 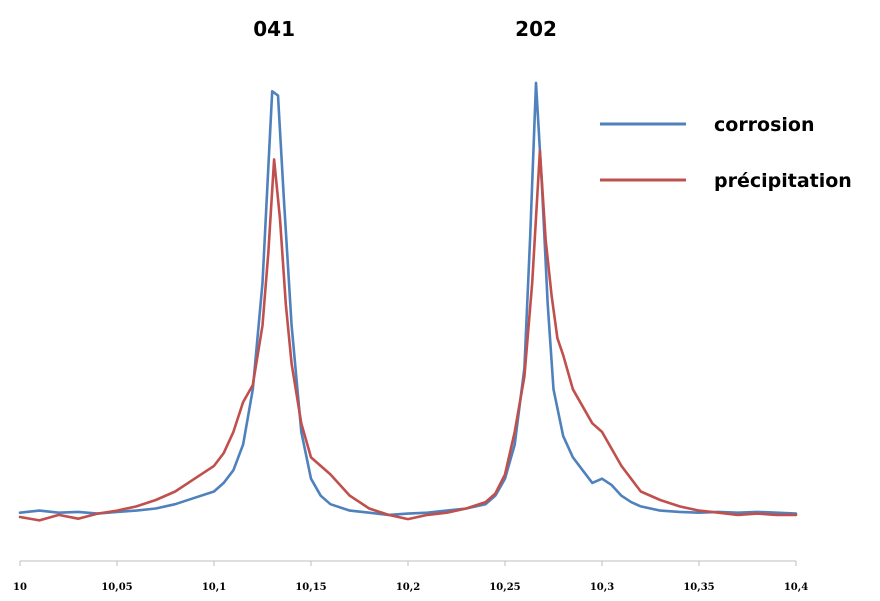 I want to click on x-tick-label: 10,2, so click(x=408, y=587).